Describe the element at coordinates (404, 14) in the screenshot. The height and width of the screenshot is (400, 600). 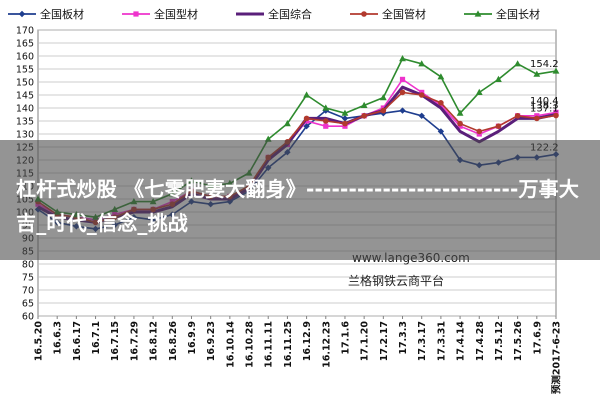
I see `legend-label: 全国管材` at that location.